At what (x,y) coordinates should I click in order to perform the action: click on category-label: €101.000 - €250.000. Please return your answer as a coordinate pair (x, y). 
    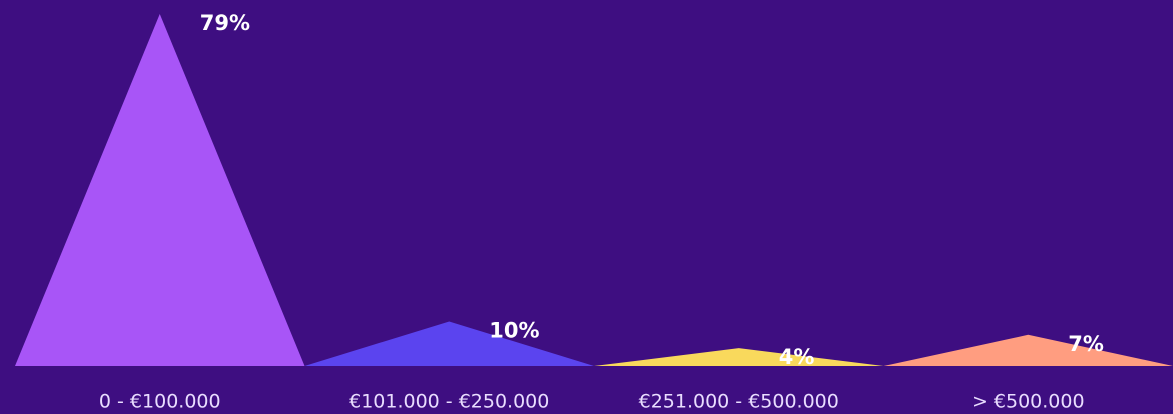
    Looking at the image, I should click on (449, 402).